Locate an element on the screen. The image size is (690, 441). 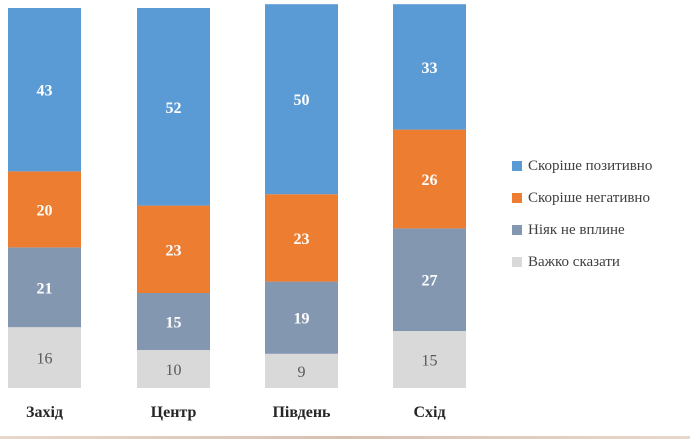
legend-label-0: Скоріше позитивно is located at coordinates (590, 165).